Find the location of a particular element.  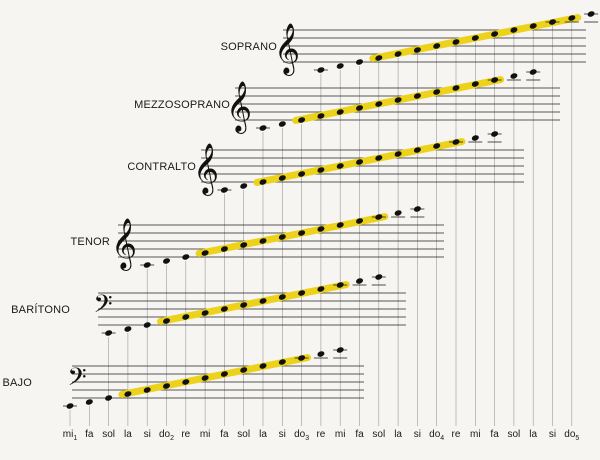

voice-label: MEZZOSOPRANO is located at coordinates (182, 105).